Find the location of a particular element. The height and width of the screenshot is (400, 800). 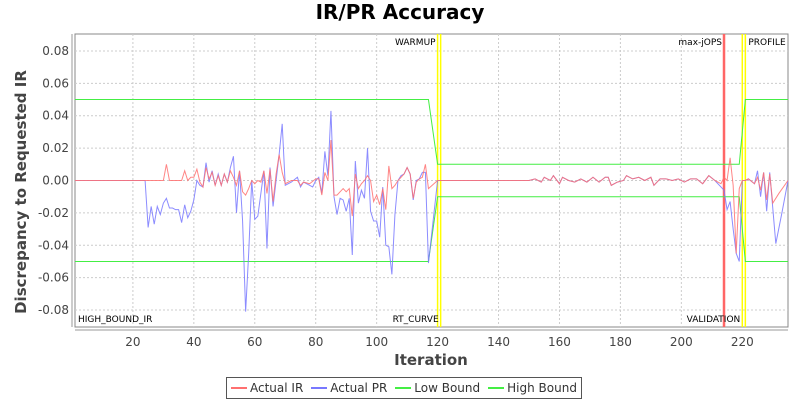

y-tick-label: 0.02 is located at coordinates (55, 148).